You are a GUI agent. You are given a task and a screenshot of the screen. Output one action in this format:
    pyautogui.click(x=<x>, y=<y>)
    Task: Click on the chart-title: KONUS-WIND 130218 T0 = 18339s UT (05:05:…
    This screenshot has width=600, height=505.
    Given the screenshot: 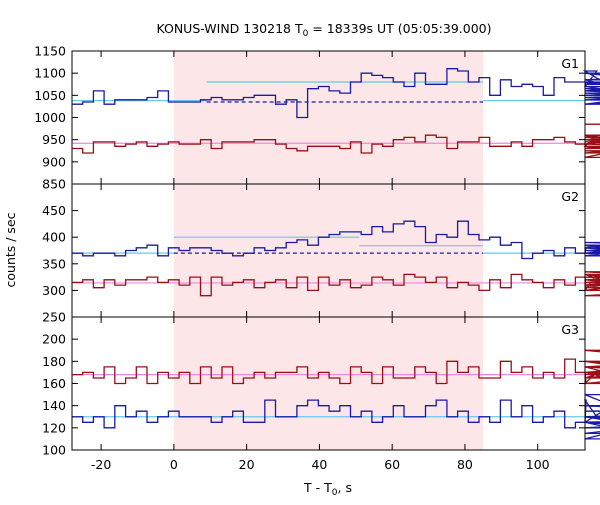 What is the action you would take?
    pyautogui.click(x=323, y=30)
    